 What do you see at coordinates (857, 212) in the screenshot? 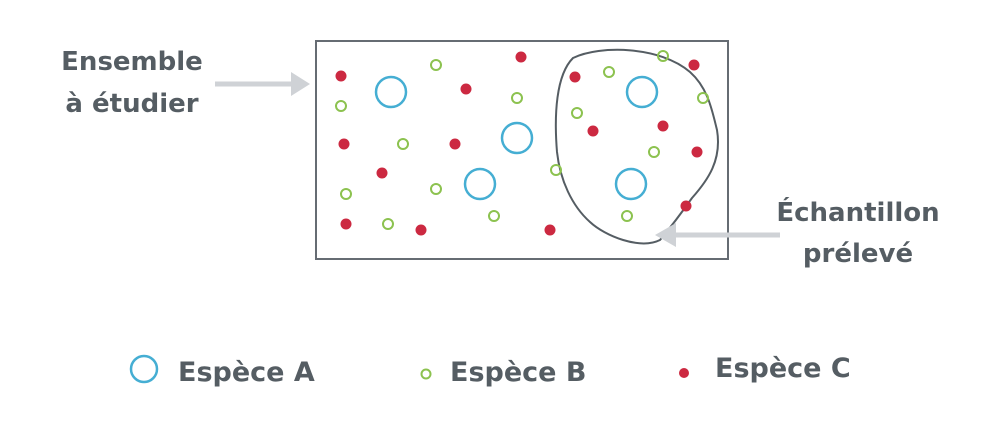
I see `echantillon-label-line1: Échantillon` at bounding box center [857, 212].